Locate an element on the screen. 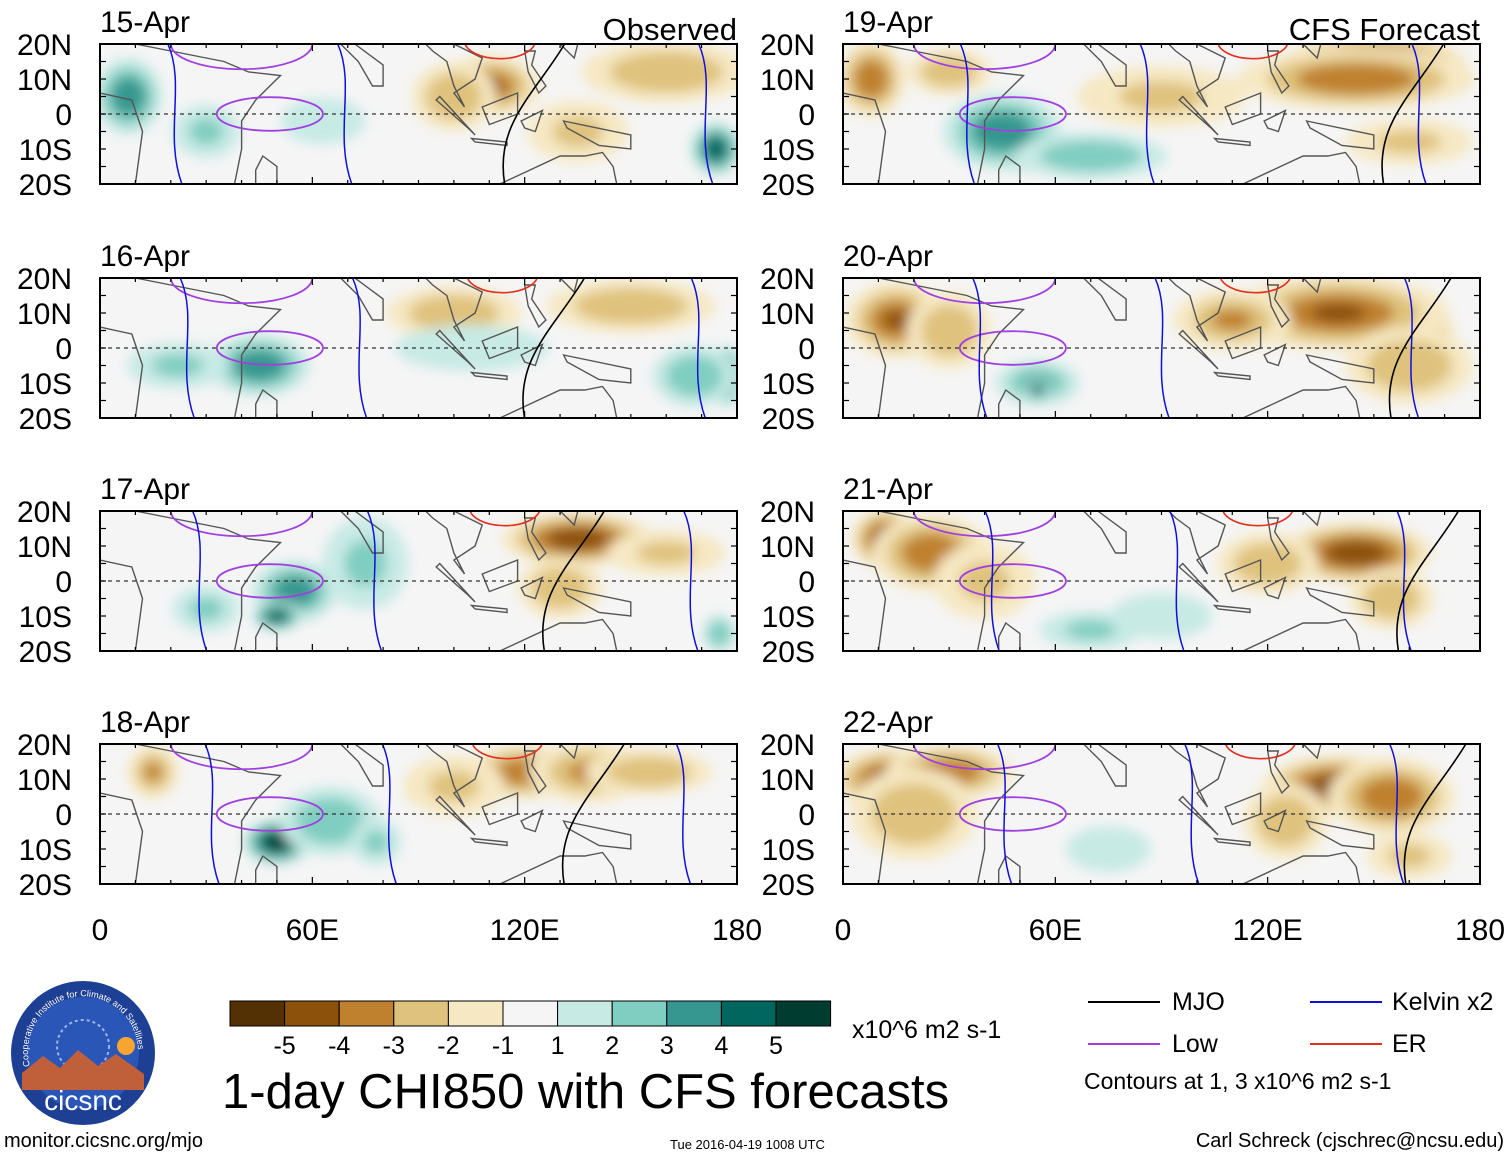 The width and height of the screenshot is (1510, 1158). panel-21-Apr: 21-Apr is located at coordinates (1161, 562).